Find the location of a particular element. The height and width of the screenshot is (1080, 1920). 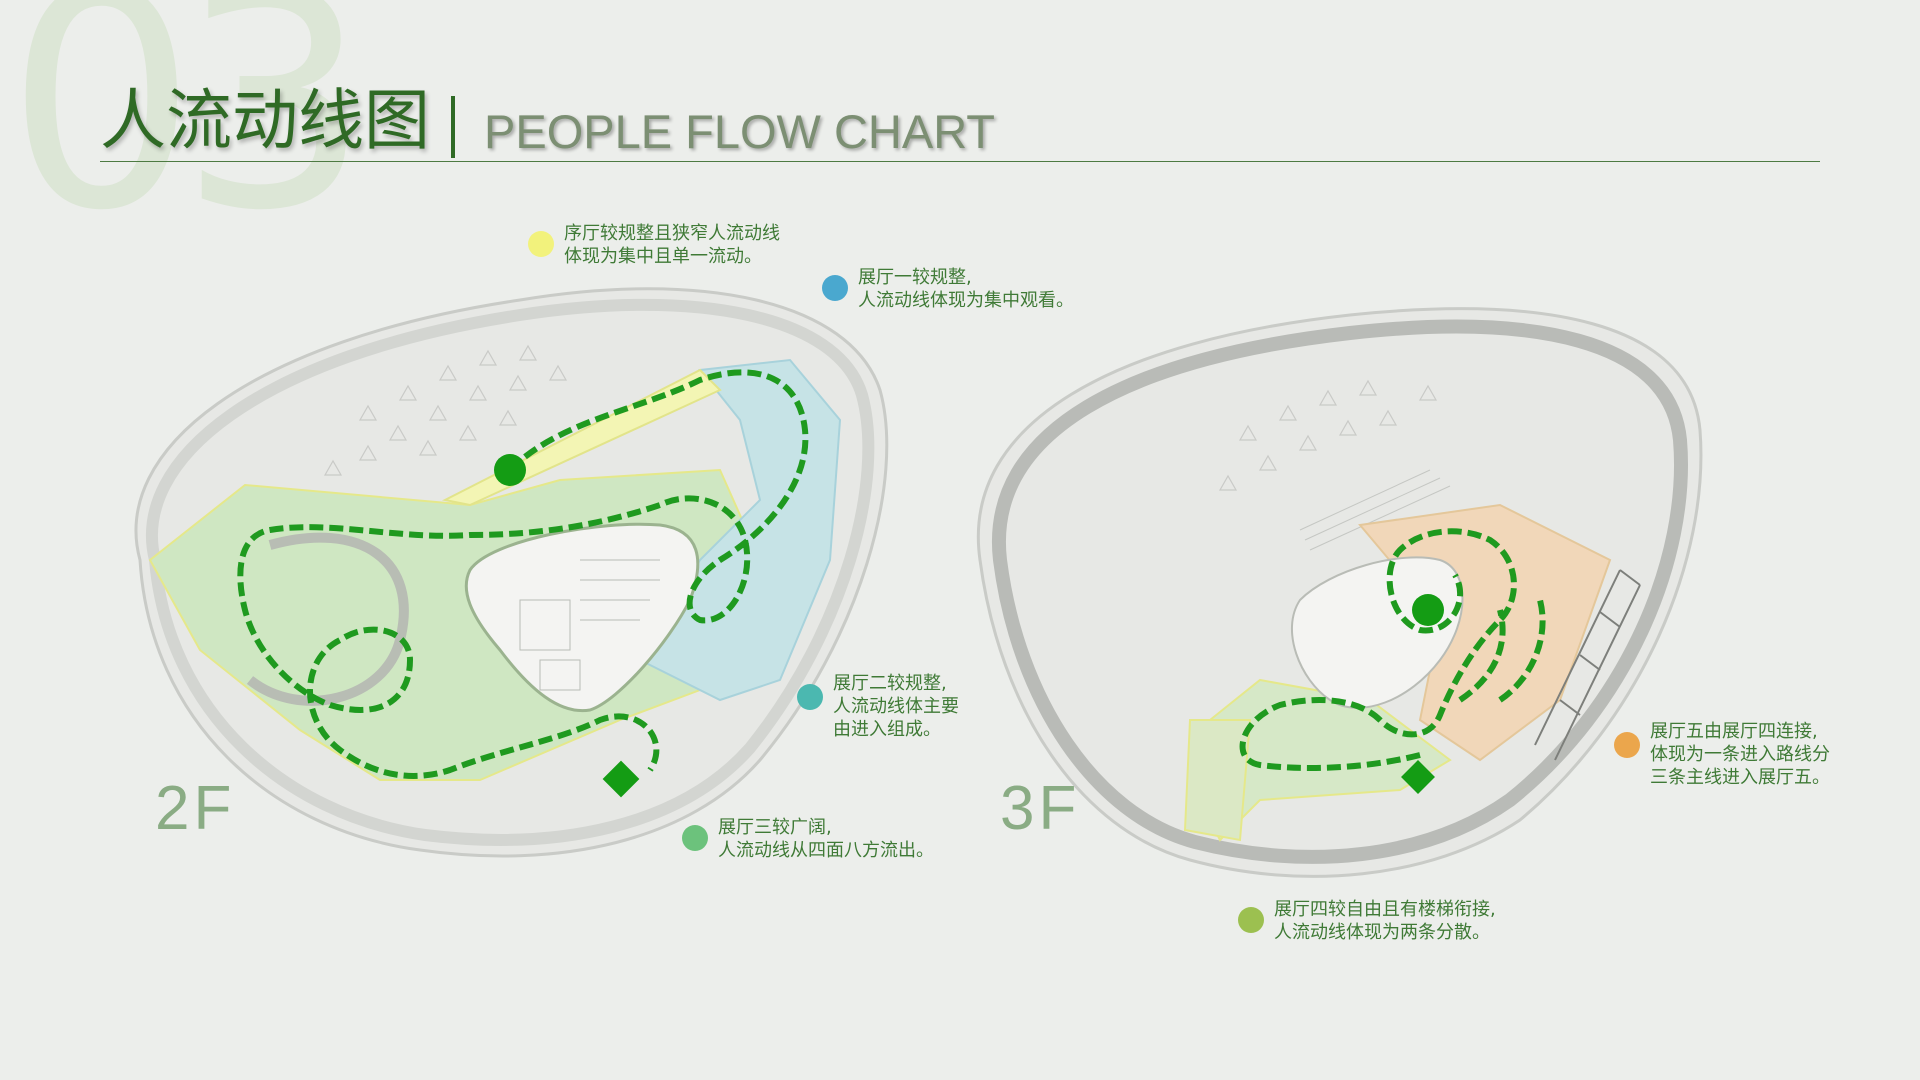

flow-route-2f is located at coordinates (523, 574).